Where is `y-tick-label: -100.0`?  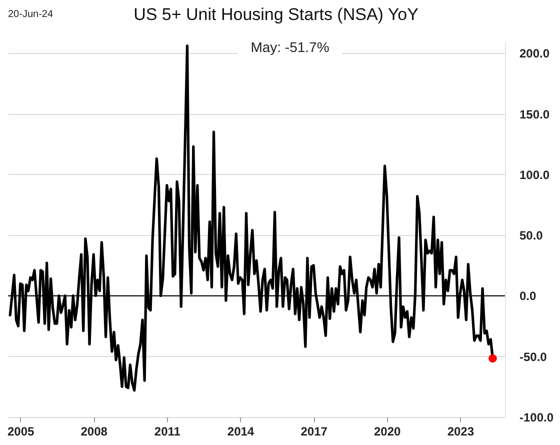
y-tick-label: -100.0 is located at coordinates (537, 417).